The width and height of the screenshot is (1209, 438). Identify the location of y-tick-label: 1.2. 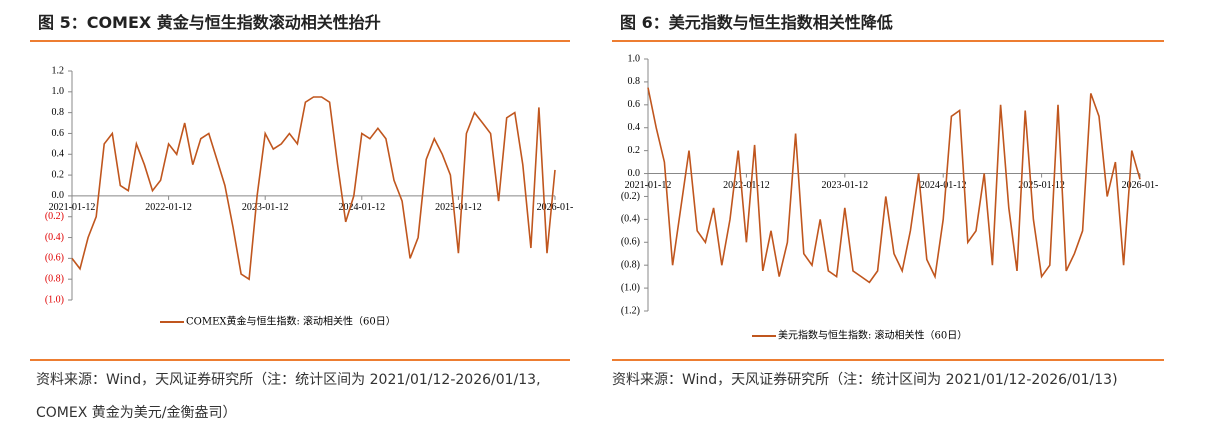
(58, 70).